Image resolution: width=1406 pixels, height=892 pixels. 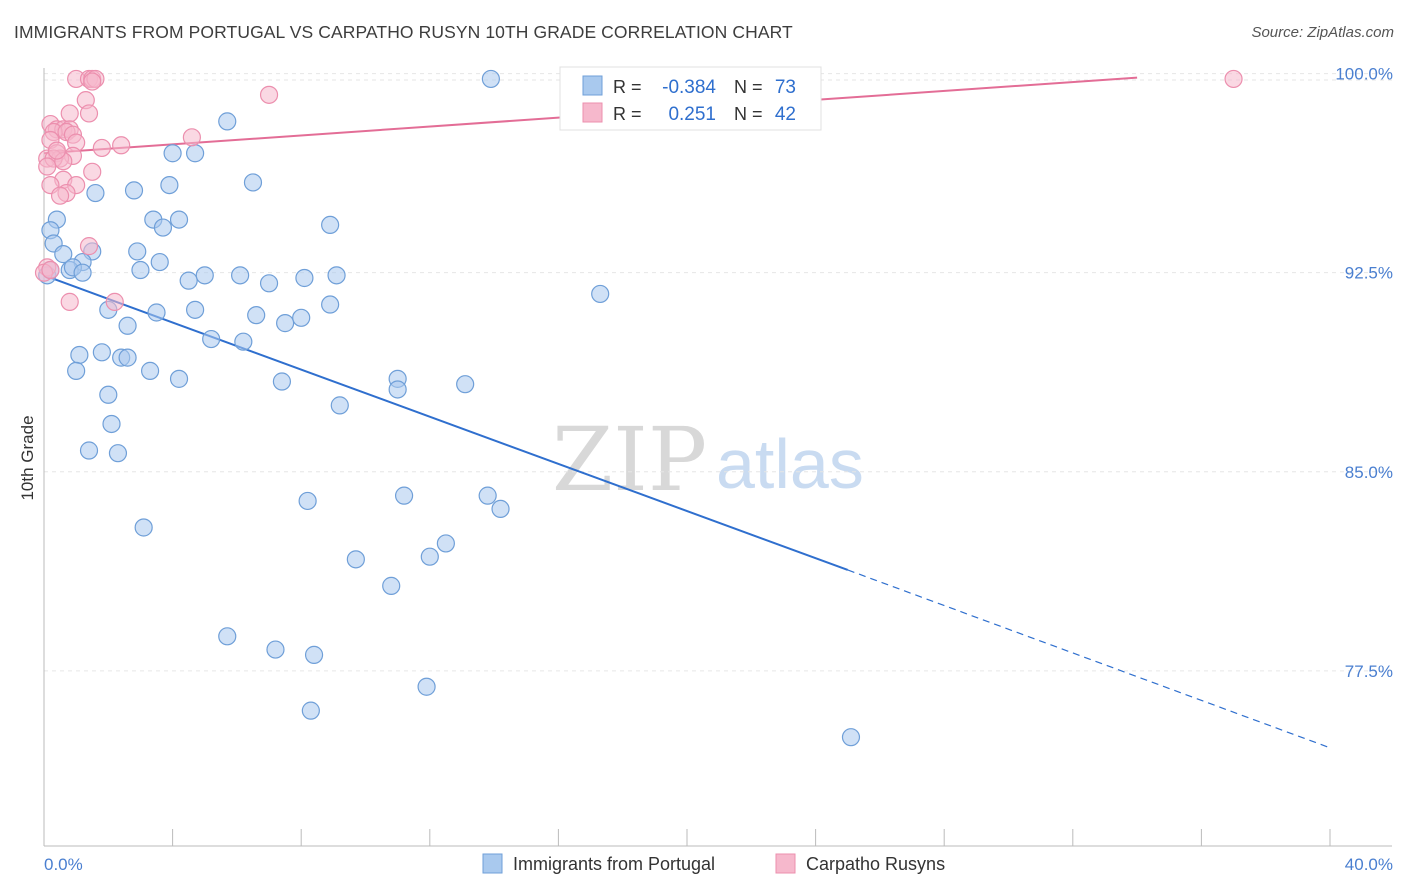 What do you see at coordinates (592, 85) in the screenshot?
I see `stats-legend-swatch-blue` at bounding box center [592, 85].